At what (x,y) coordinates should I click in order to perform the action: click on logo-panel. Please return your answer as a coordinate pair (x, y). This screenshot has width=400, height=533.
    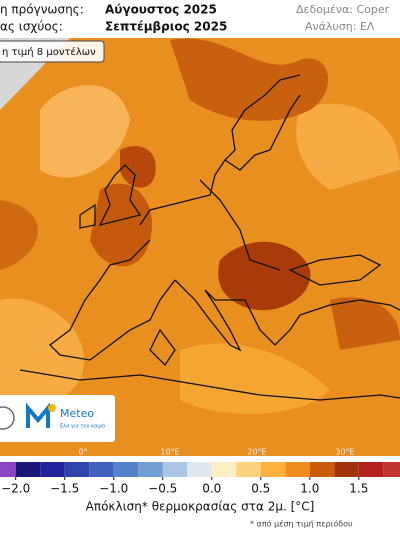
    Looking at the image, I should click on (57, 418).